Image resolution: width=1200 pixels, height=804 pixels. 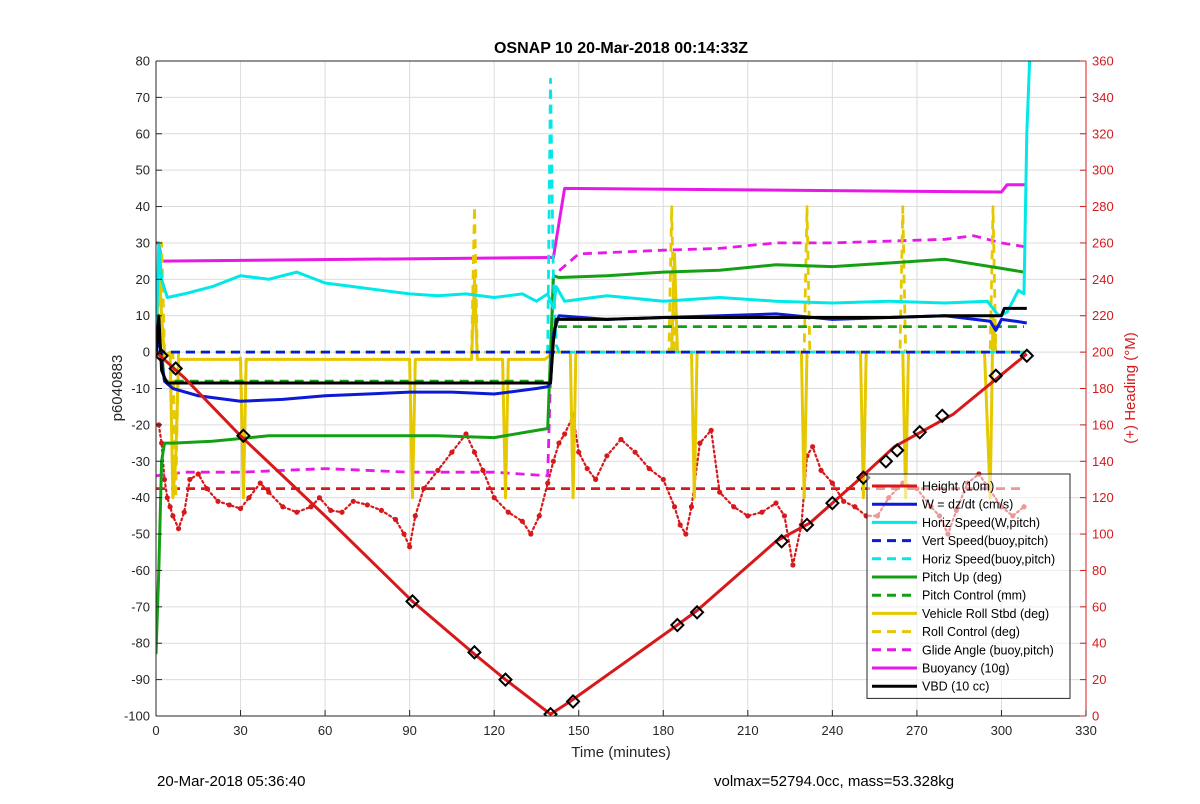 I want to click on x-tick-label: 120, so click(x=494, y=730).